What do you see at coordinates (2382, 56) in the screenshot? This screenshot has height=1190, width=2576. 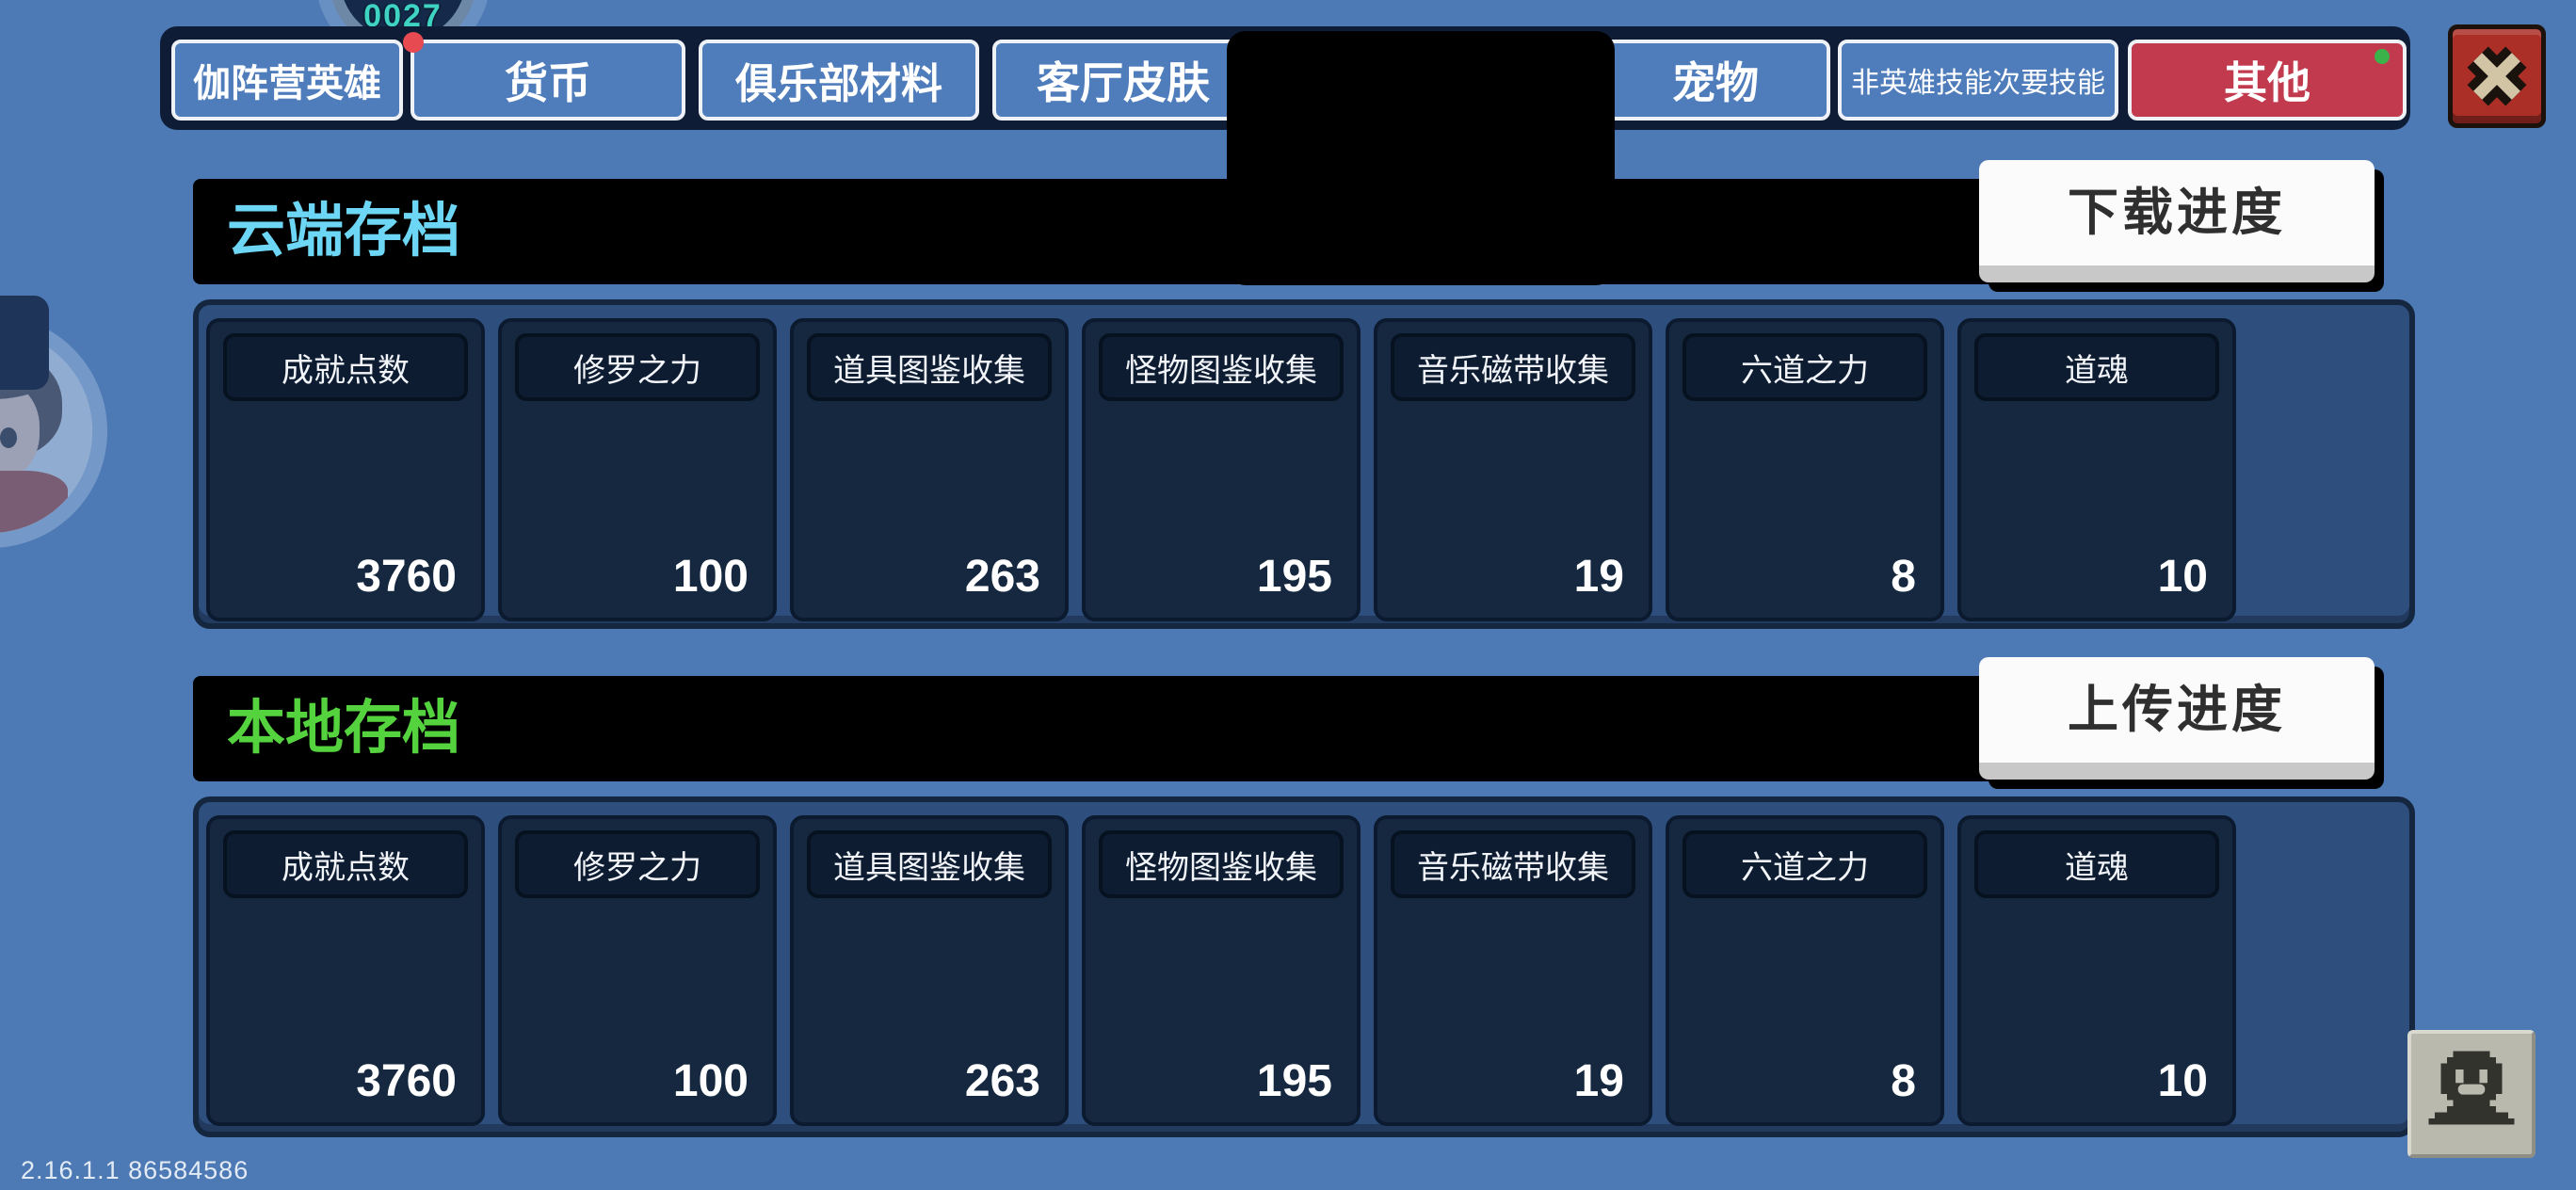 I see `notification-dot-green` at bounding box center [2382, 56].